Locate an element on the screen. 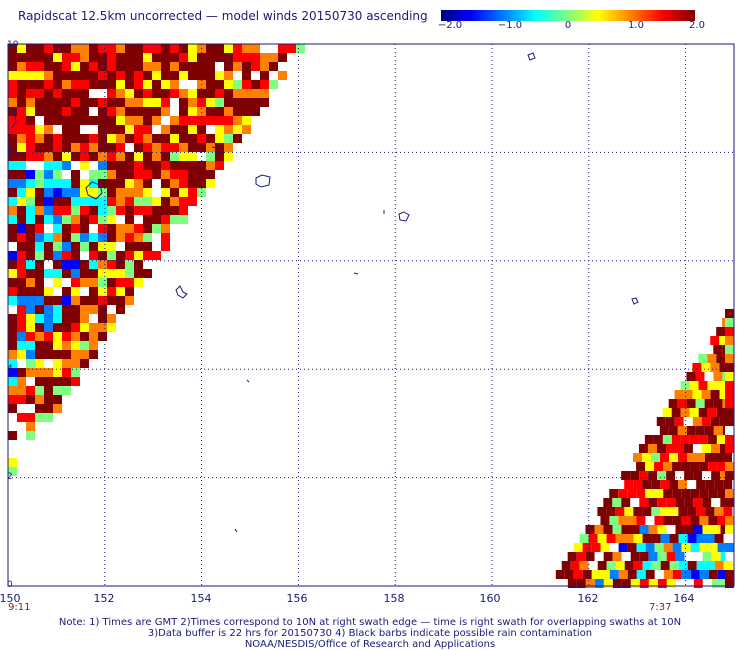  colorbar is located at coordinates (568, 15).